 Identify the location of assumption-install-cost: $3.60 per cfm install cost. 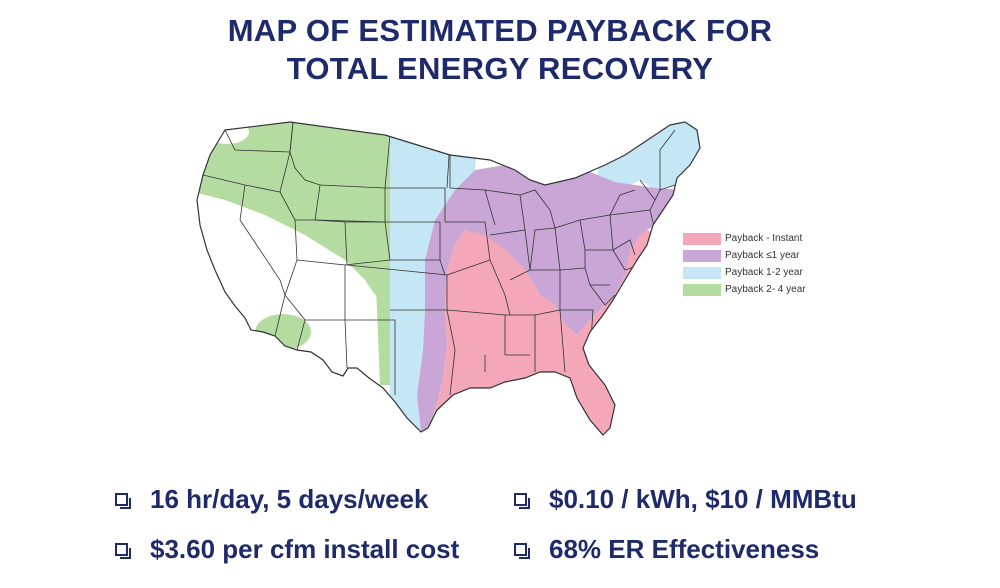
(287, 549).